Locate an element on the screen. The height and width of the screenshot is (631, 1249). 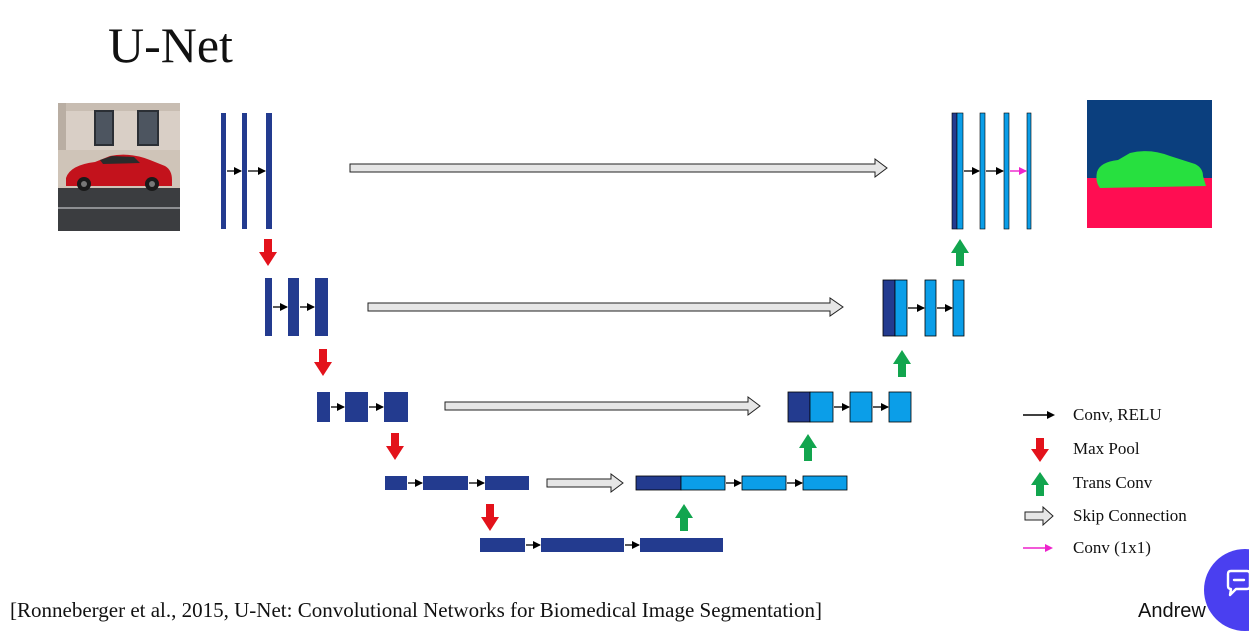
legend-label: Conv (1x1) is located at coordinates (1112, 547).